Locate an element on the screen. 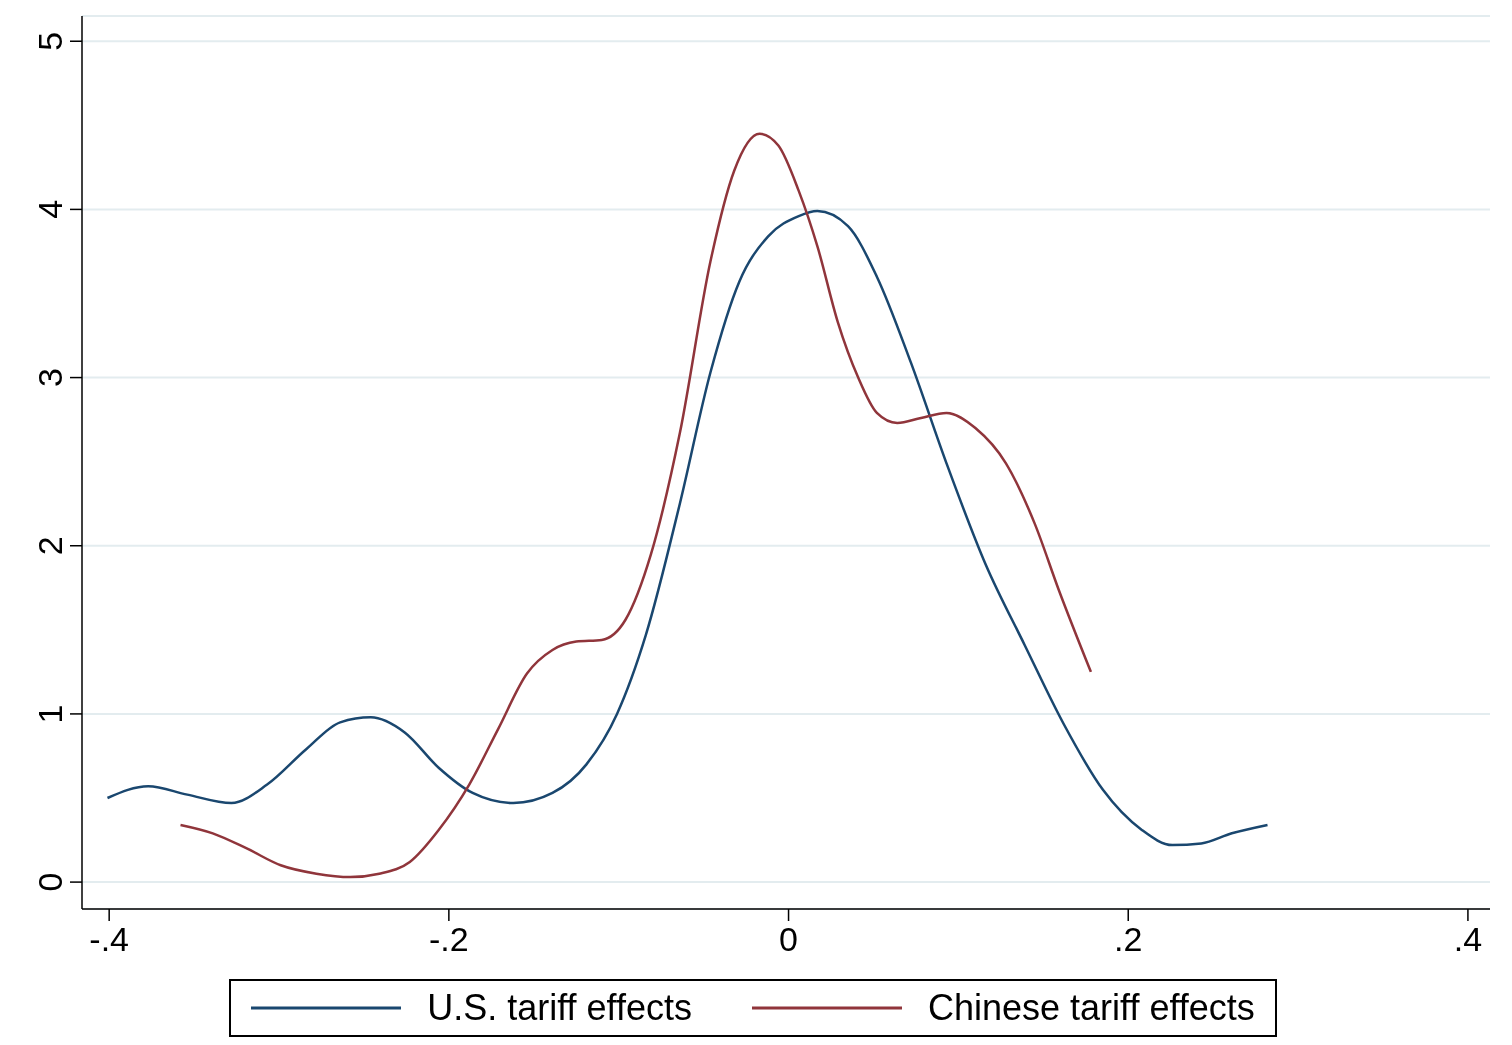 Image resolution: width=1512 pixels, height=1045 pixels. y-tick-label: 3 is located at coordinates (50, 378).